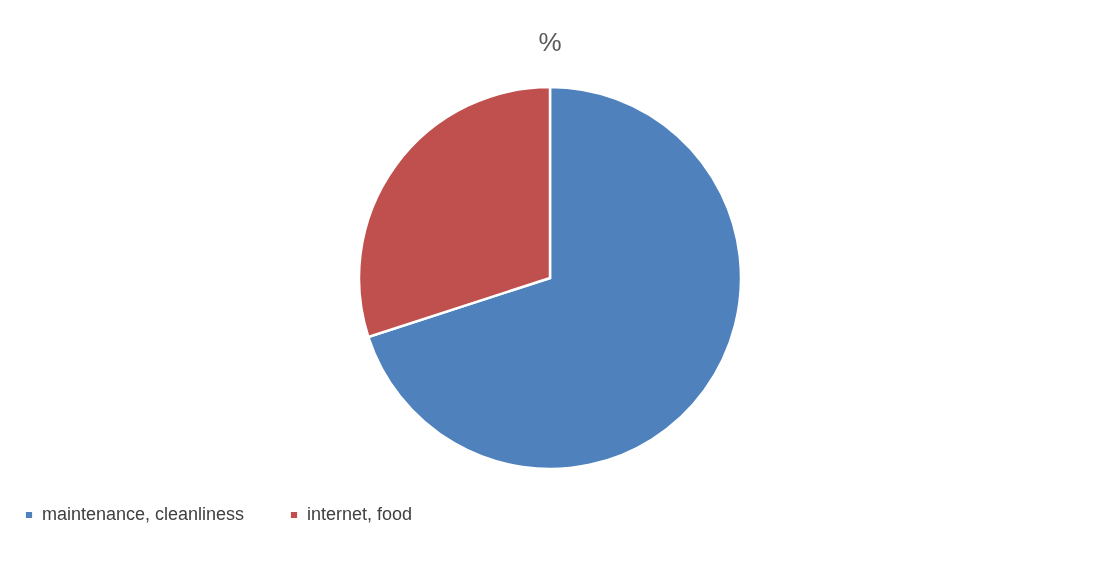 The image size is (1102, 579). What do you see at coordinates (550, 42) in the screenshot?
I see `chart-title: %` at bounding box center [550, 42].